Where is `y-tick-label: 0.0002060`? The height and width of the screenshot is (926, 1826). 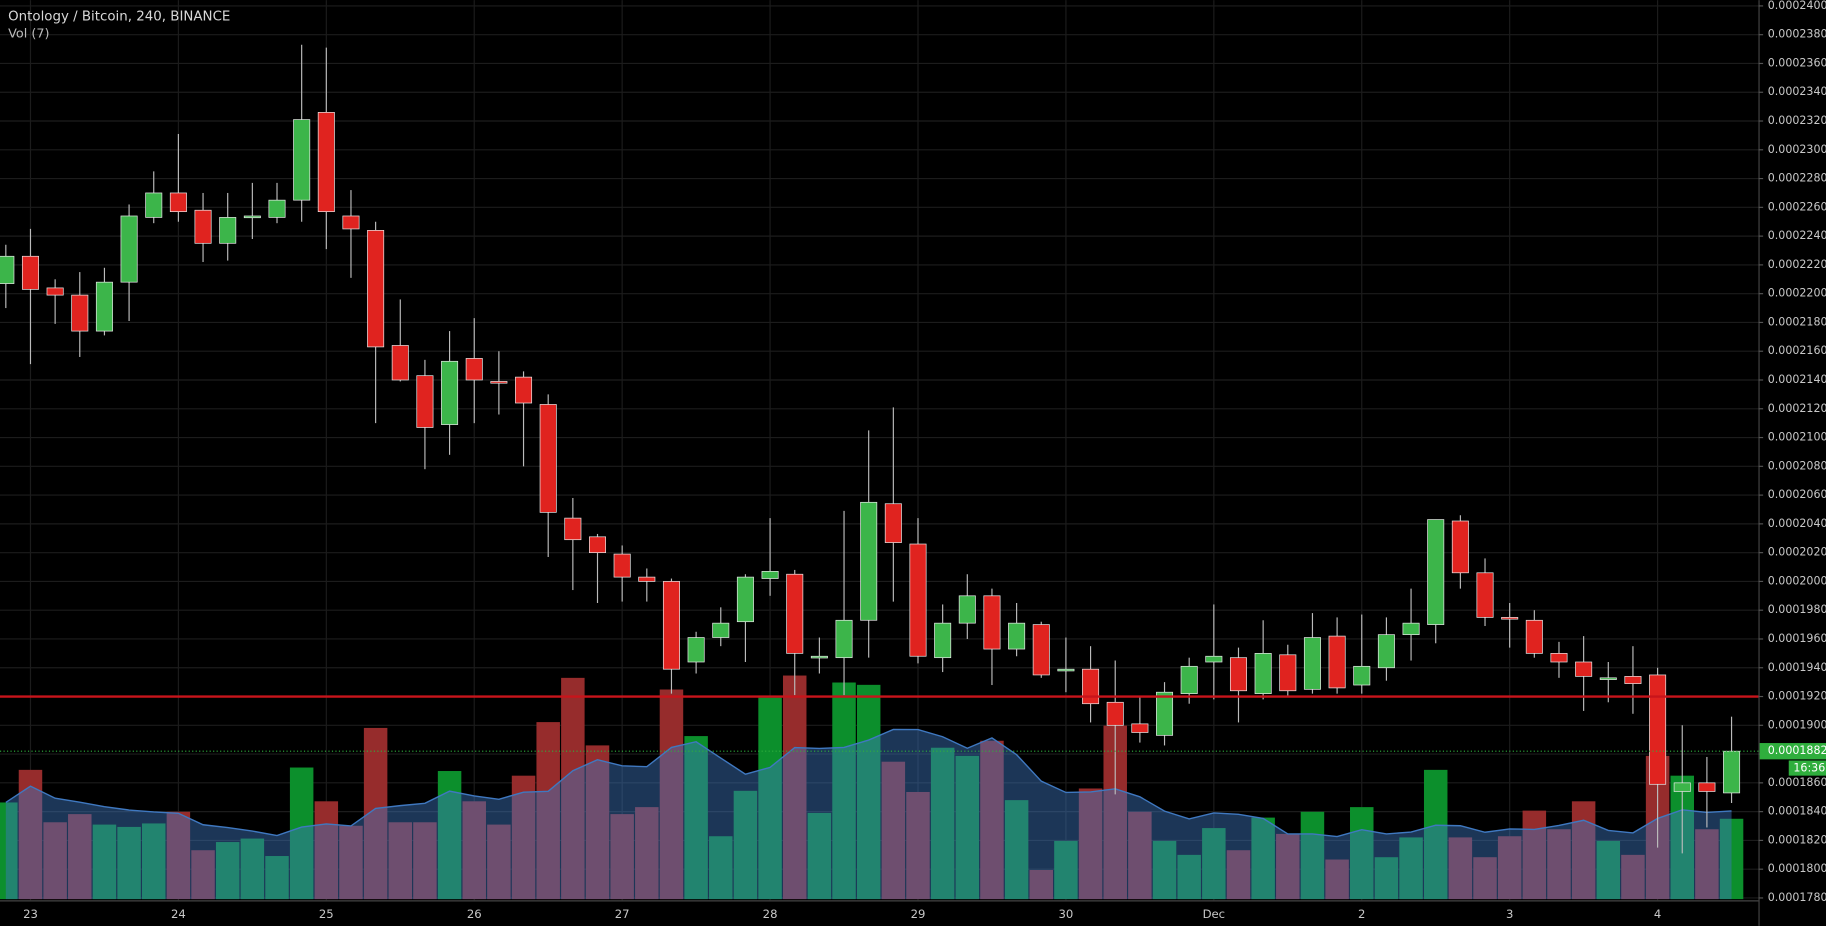 y-tick-label: 0.0002060 is located at coordinates (1797, 494).